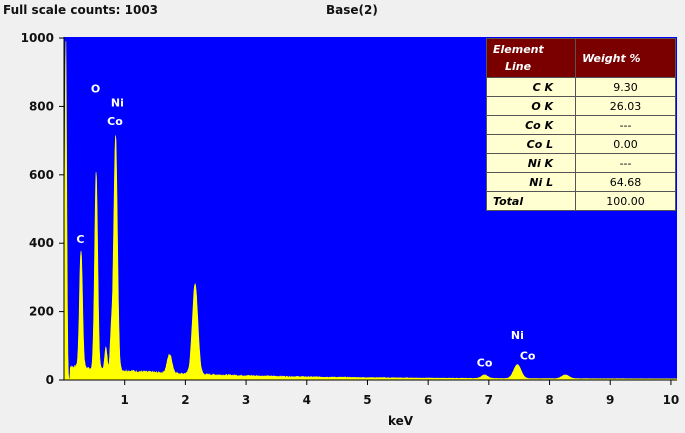  What do you see at coordinates (95, 89) in the screenshot?
I see `peak-label: O` at bounding box center [95, 89].